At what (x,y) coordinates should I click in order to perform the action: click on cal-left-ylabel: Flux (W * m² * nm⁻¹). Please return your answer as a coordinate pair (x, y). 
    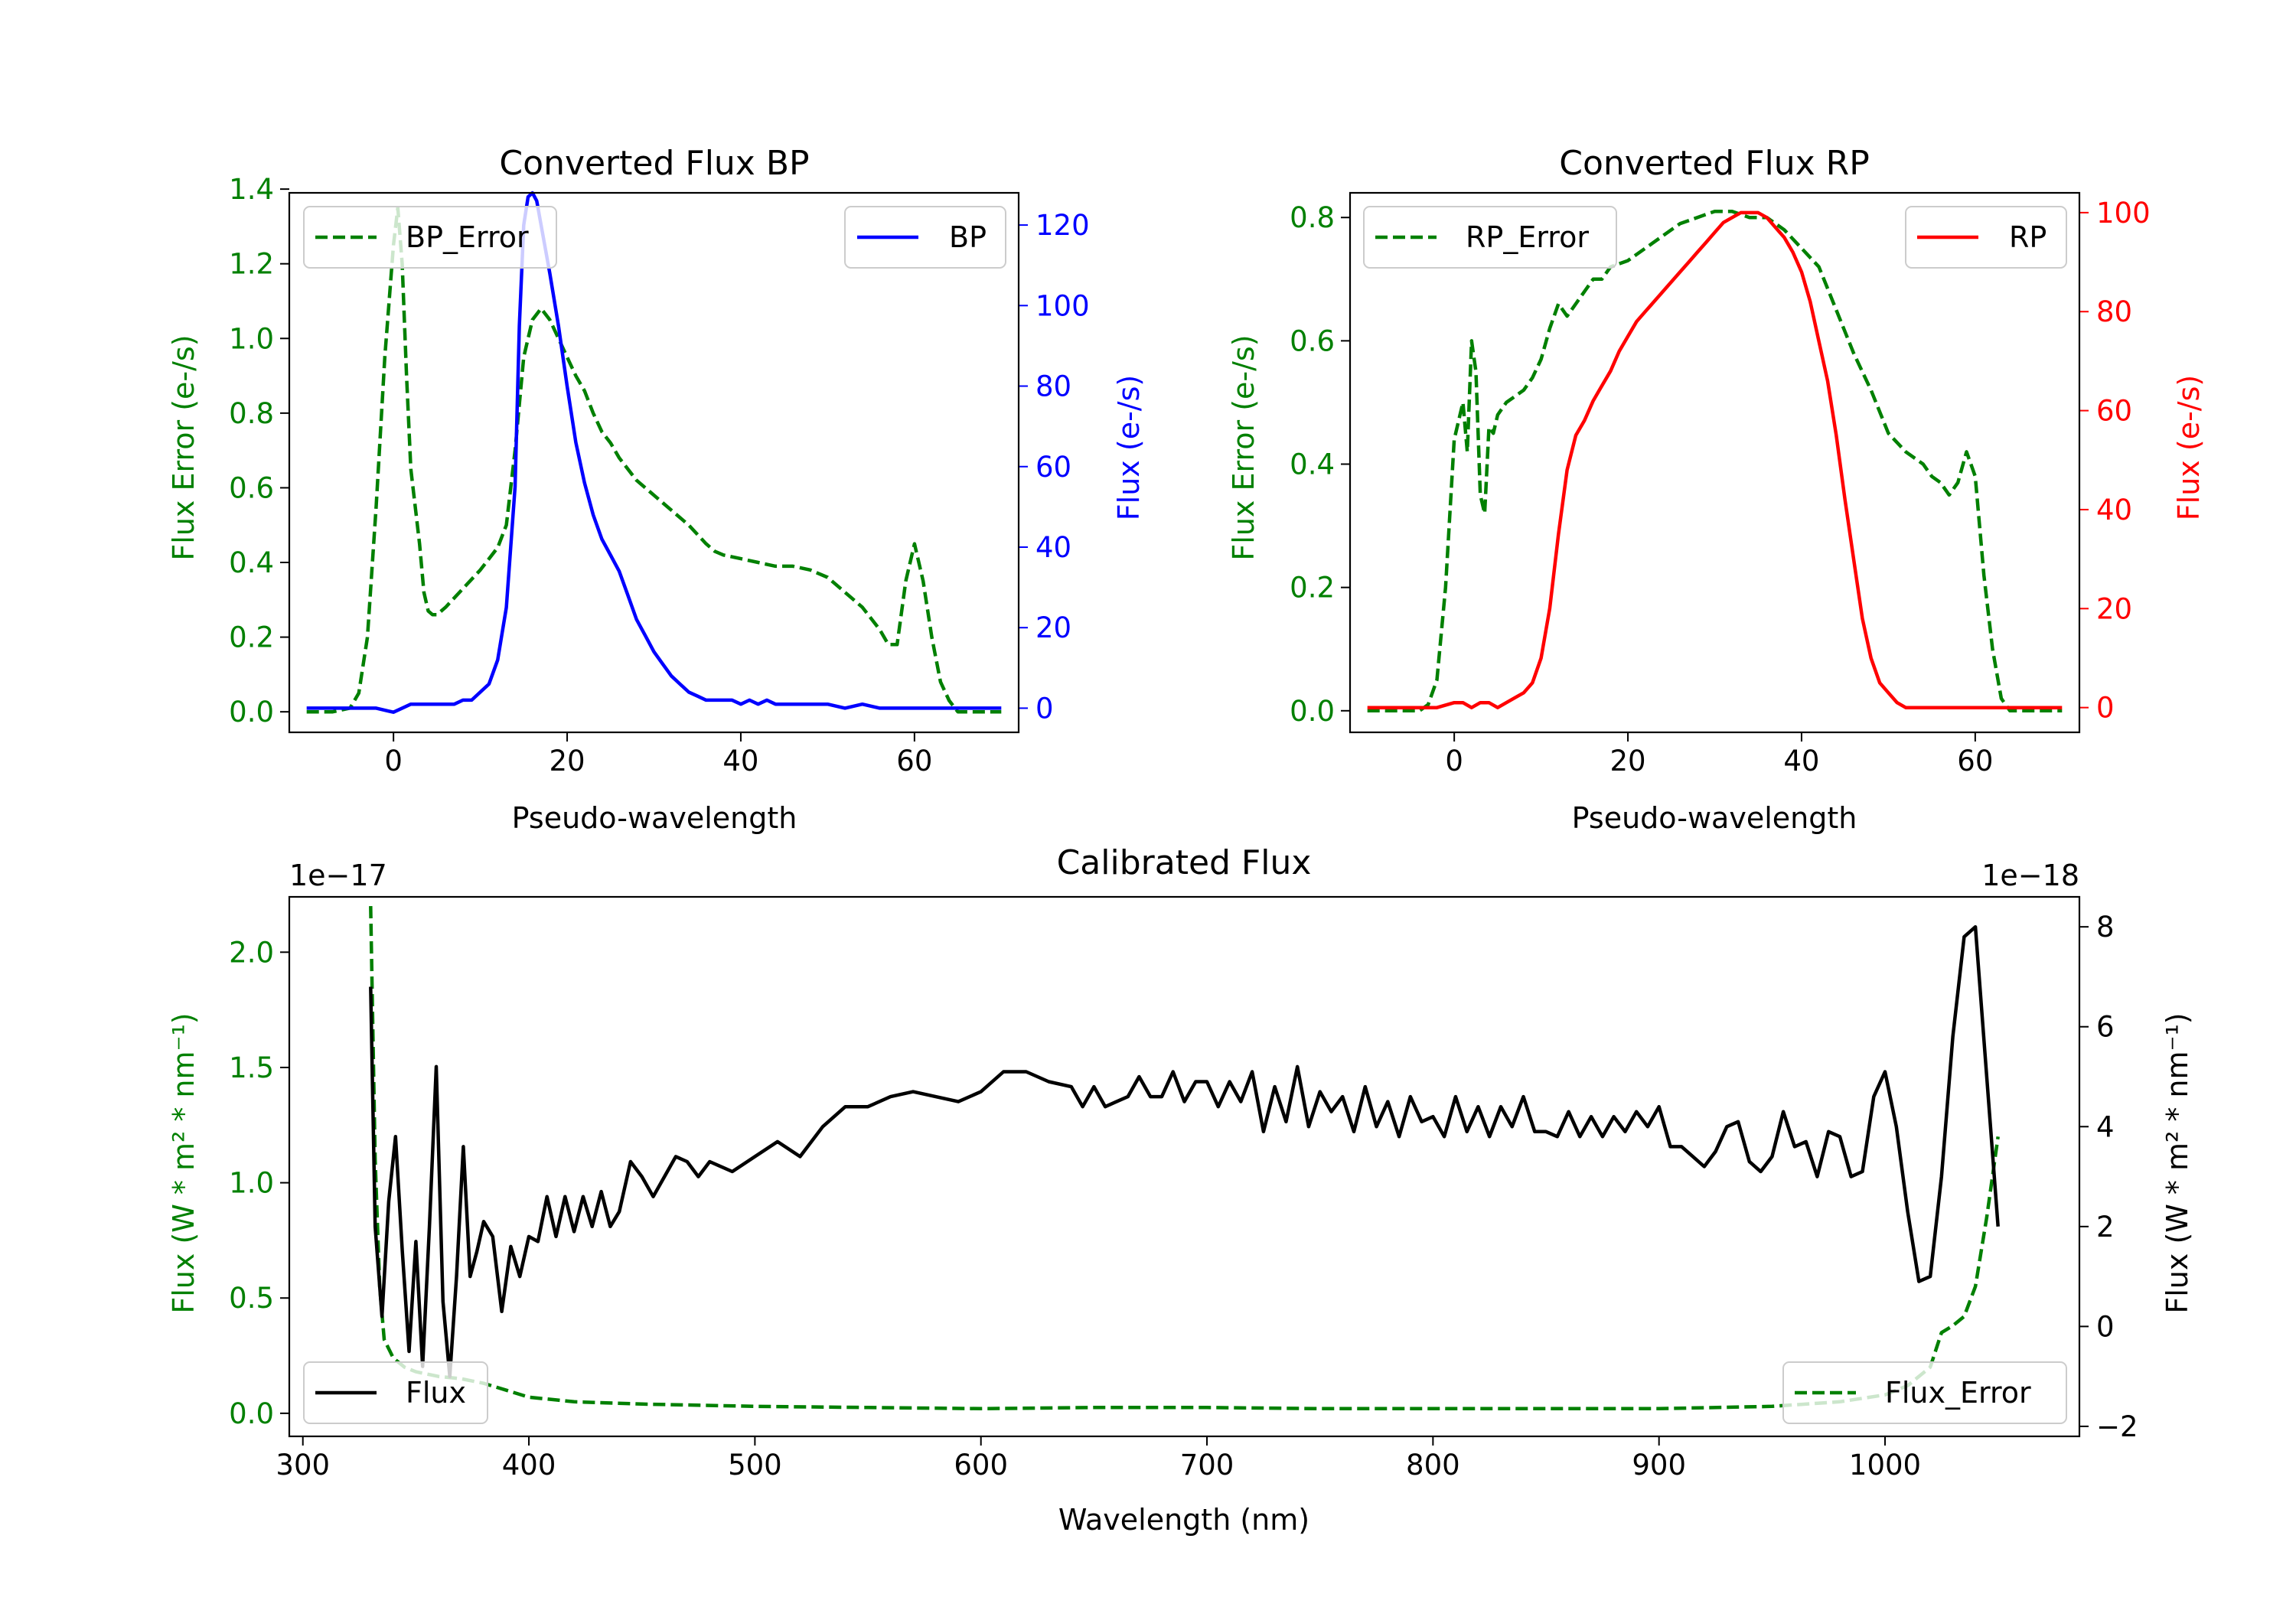
    Looking at the image, I should click on (184, 1162).